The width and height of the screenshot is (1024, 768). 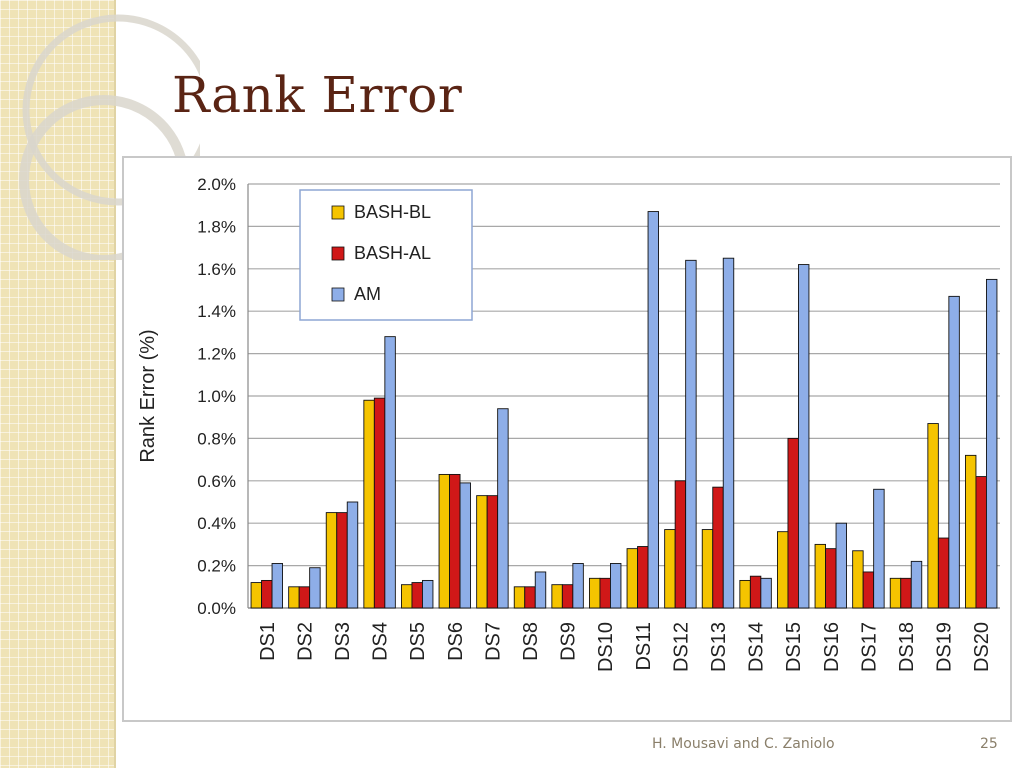 What do you see at coordinates (832, 647) in the screenshot?
I see `x-tick-label: DS16` at bounding box center [832, 647].